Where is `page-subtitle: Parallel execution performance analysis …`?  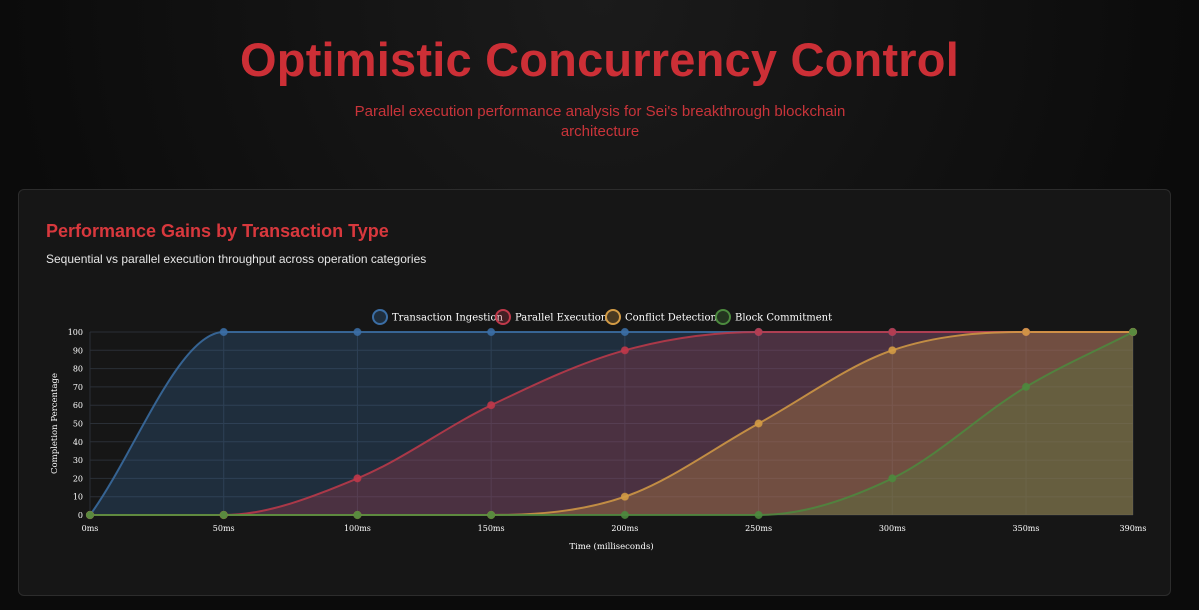
page-subtitle: Parallel execution performance analysis … is located at coordinates (600, 121).